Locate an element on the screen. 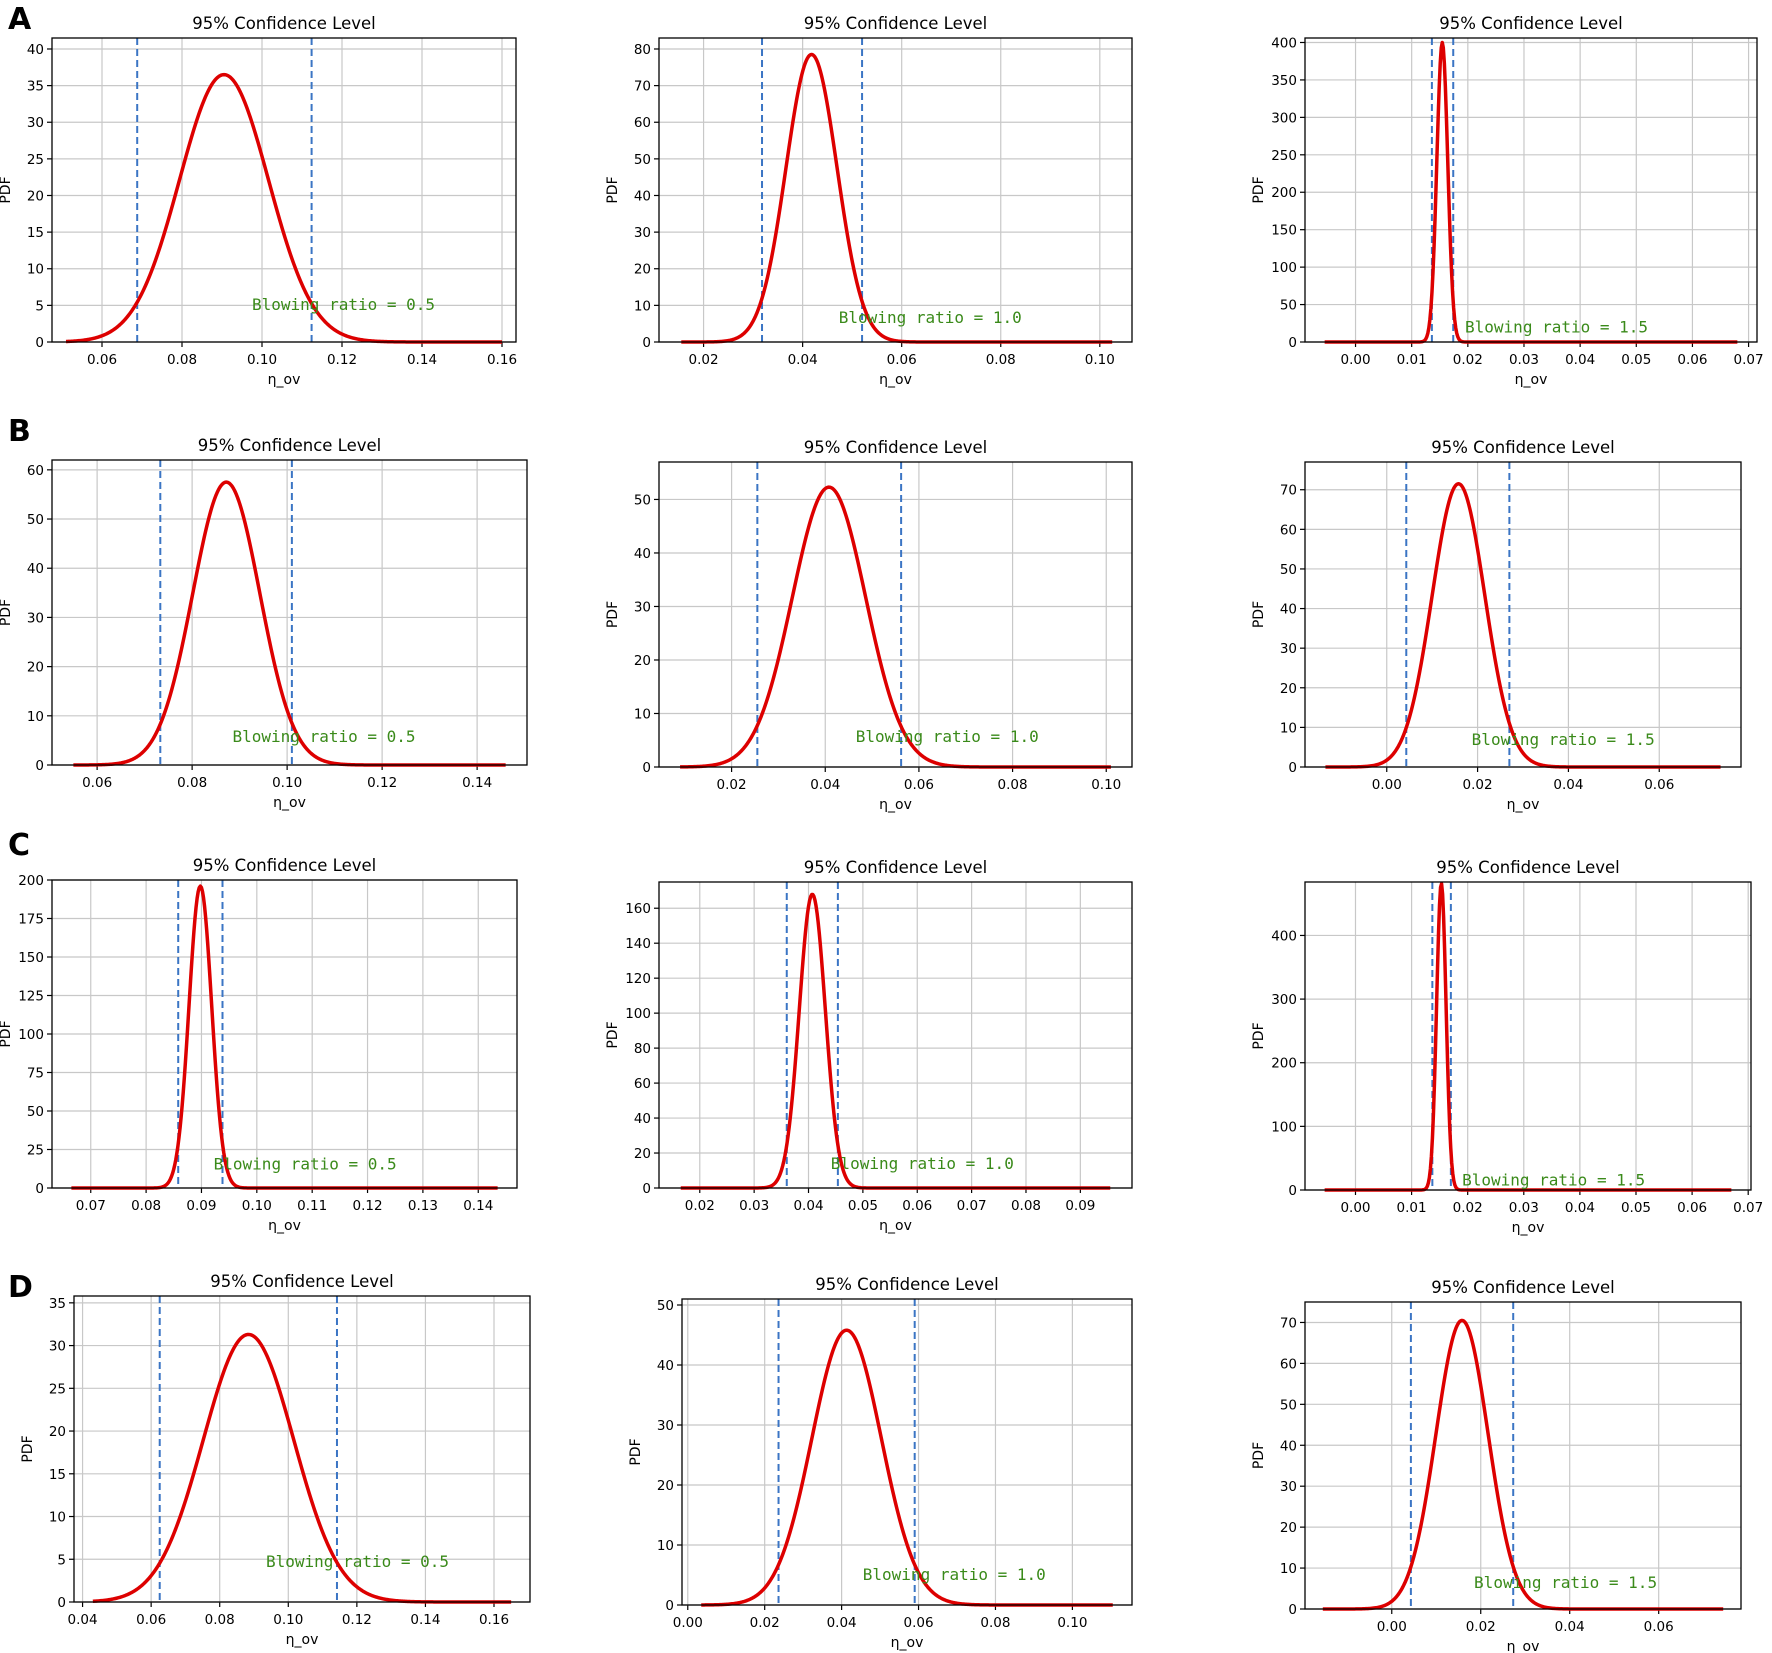 The width and height of the screenshot is (1772, 1653). x-tick-label: 0.09 is located at coordinates (201, 1206).